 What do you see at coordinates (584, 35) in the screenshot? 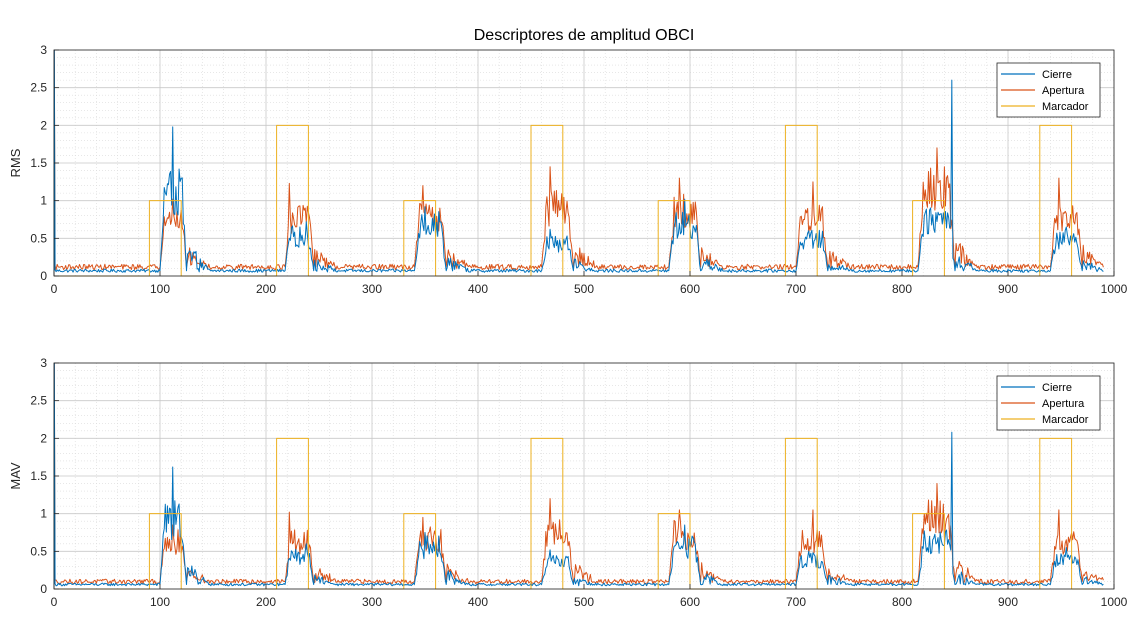
I see `chart-title: Descriptores de amplitud OBCI` at bounding box center [584, 35].